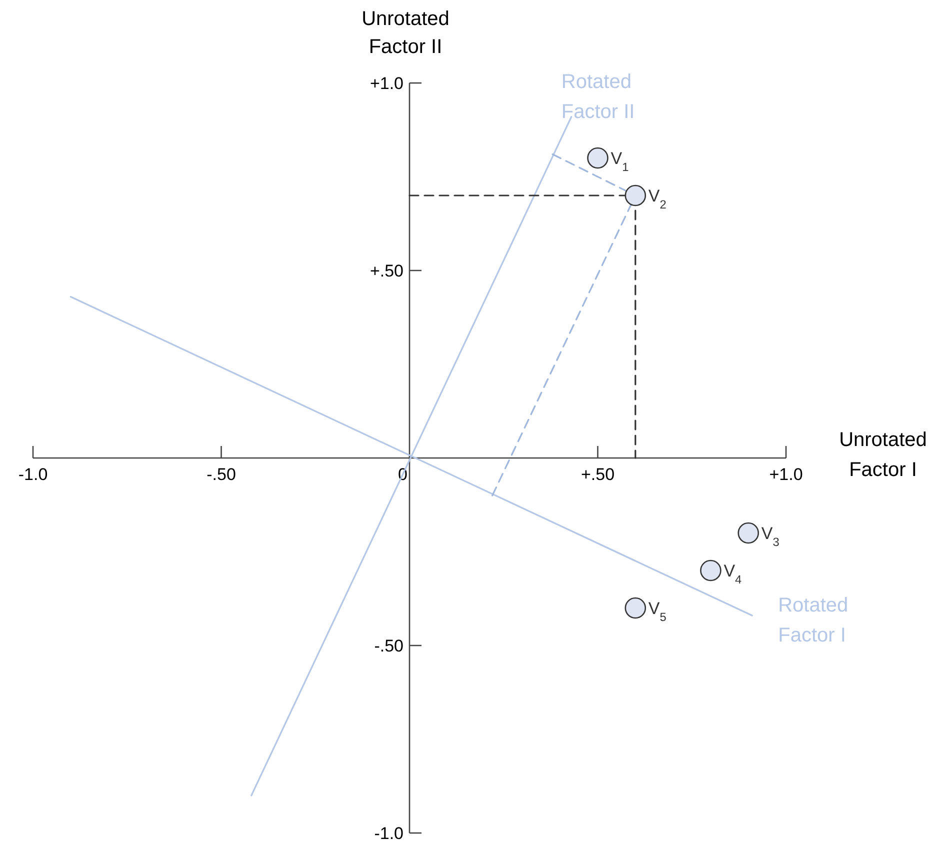 This screenshot has height=841, width=944. What do you see at coordinates (770, 536) in the screenshot?
I see `annotation: V$_{3}$` at bounding box center [770, 536].